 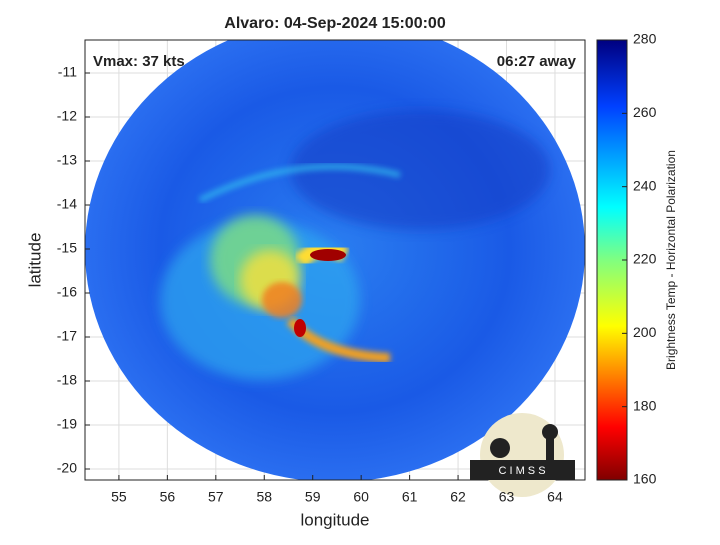 I want to click on colorbar-tick-label: 180, so click(x=645, y=405).